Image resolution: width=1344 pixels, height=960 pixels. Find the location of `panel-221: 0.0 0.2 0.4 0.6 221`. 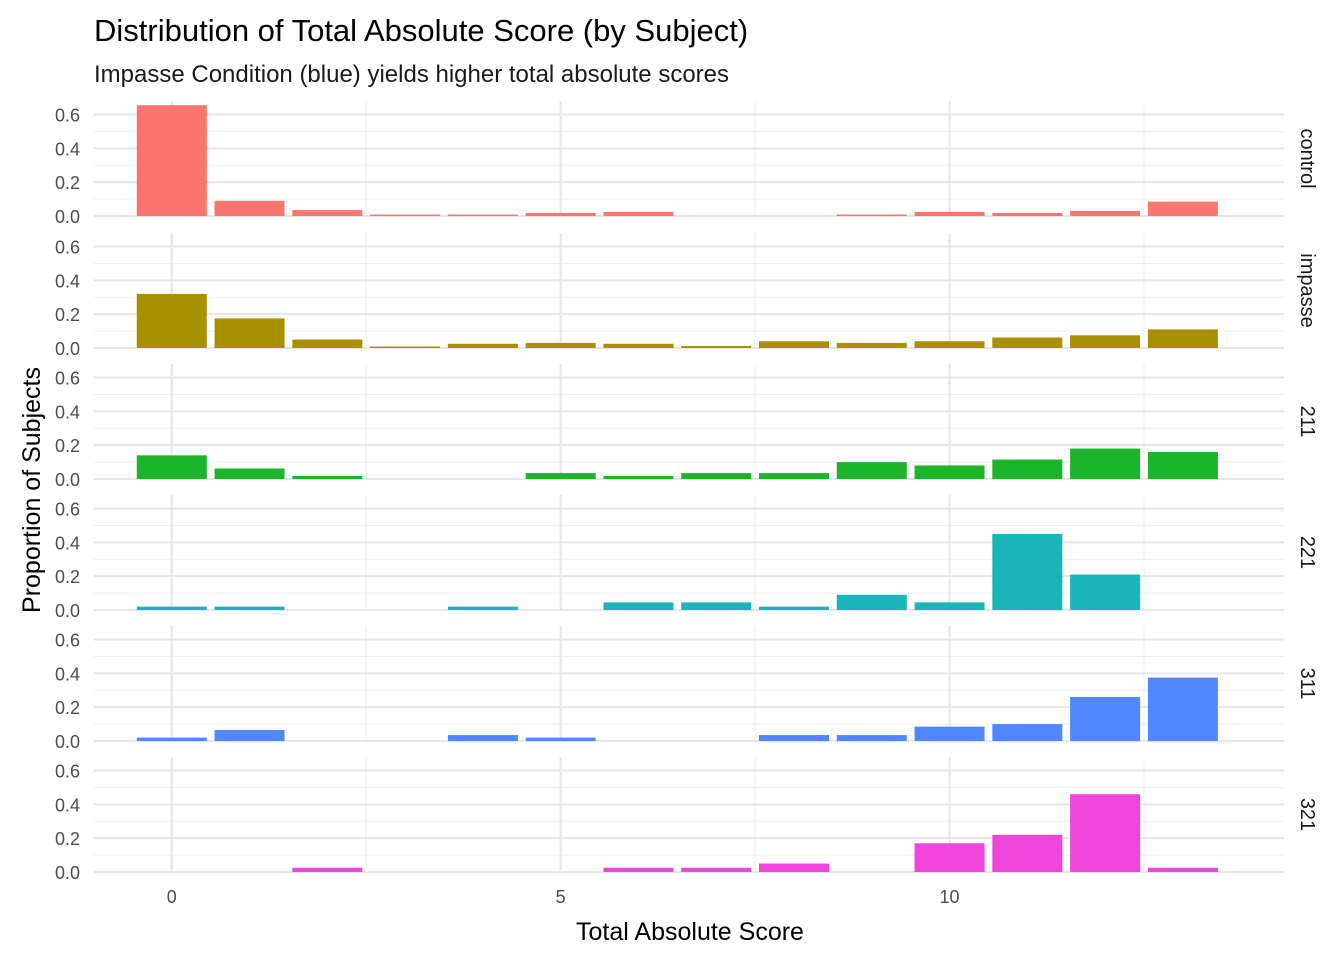

panel-221: 0.0 0.2 0.4 0.6 221 is located at coordinates (686, 558).